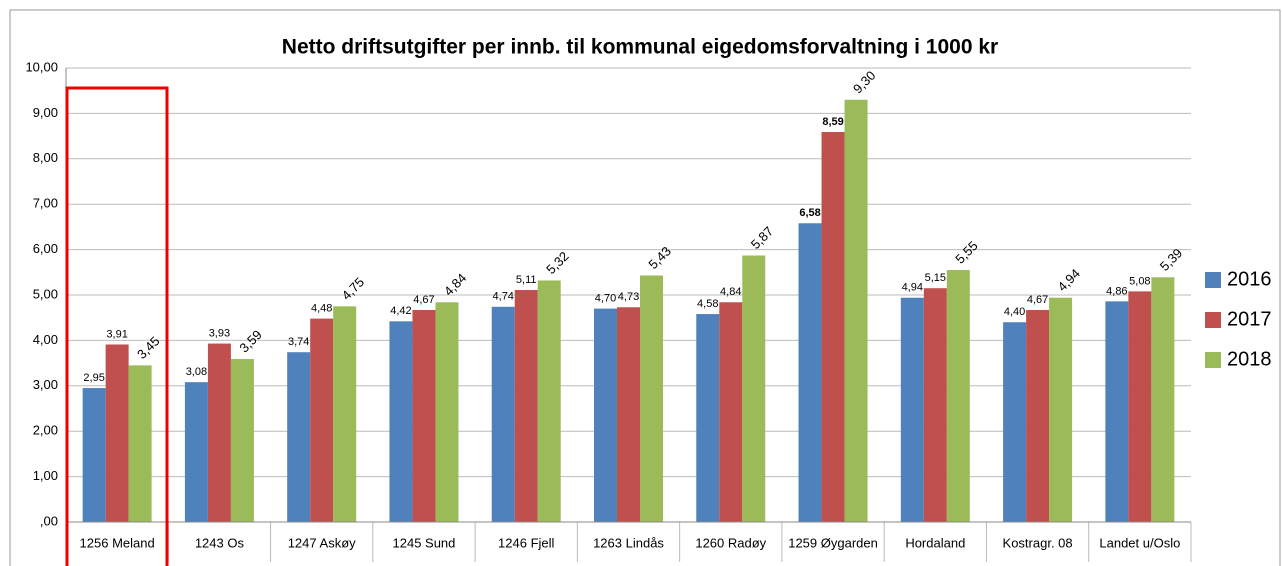 Image resolution: width=1282 pixels, height=566 pixels. Describe the element at coordinates (117, 542) in the screenshot. I see `x-tick-label: 1256 Meland` at that location.